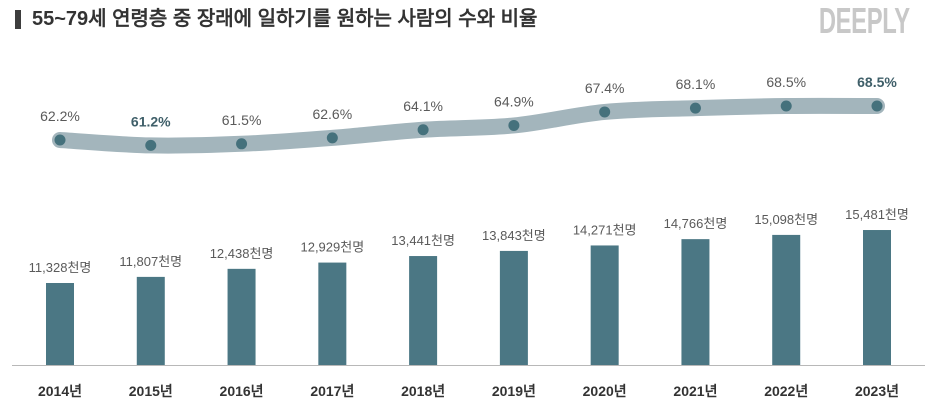 Image resolution: width=936 pixels, height=413 pixels. Describe the element at coordinates (877, 391) in the screenshot. I see `x-tick-label-9: 2023년` at that location.